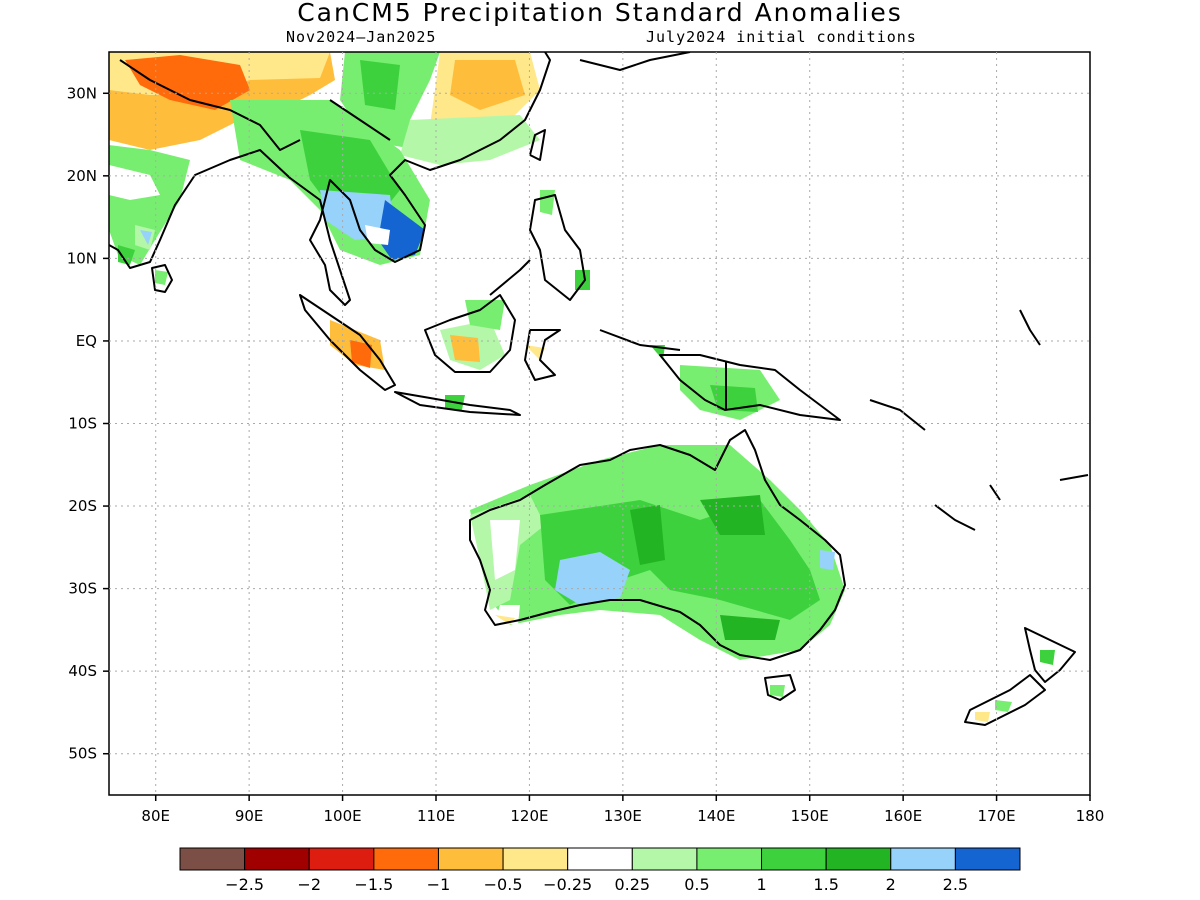  What do you see at coordinates (600, 13) in the screenshot?
I see `map-title: CanCM5 Precipitation Standard Anomalies` at bounding box center [600, 13].